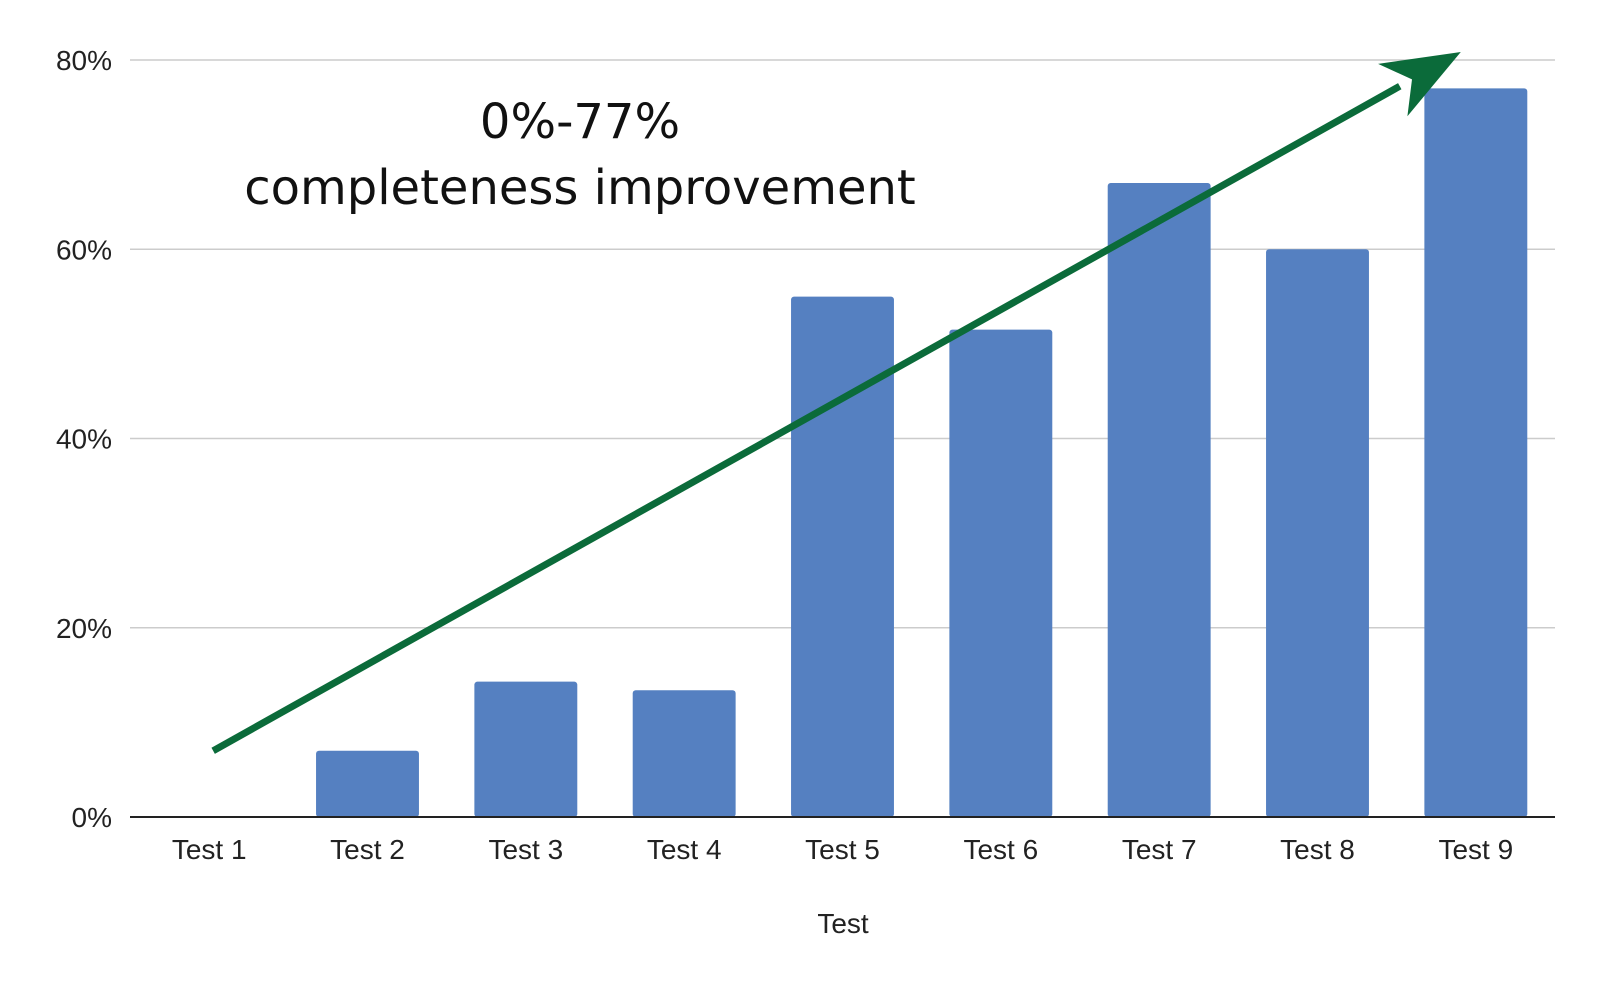  I want to click on annotation-range-text: 0%-77%, so click(580, 122).